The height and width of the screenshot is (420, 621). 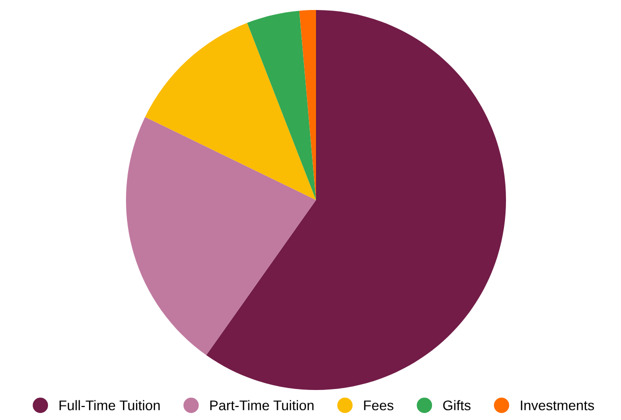 I want to click on legend-label: Full-Time Tuition, so click(x=110, y=405).